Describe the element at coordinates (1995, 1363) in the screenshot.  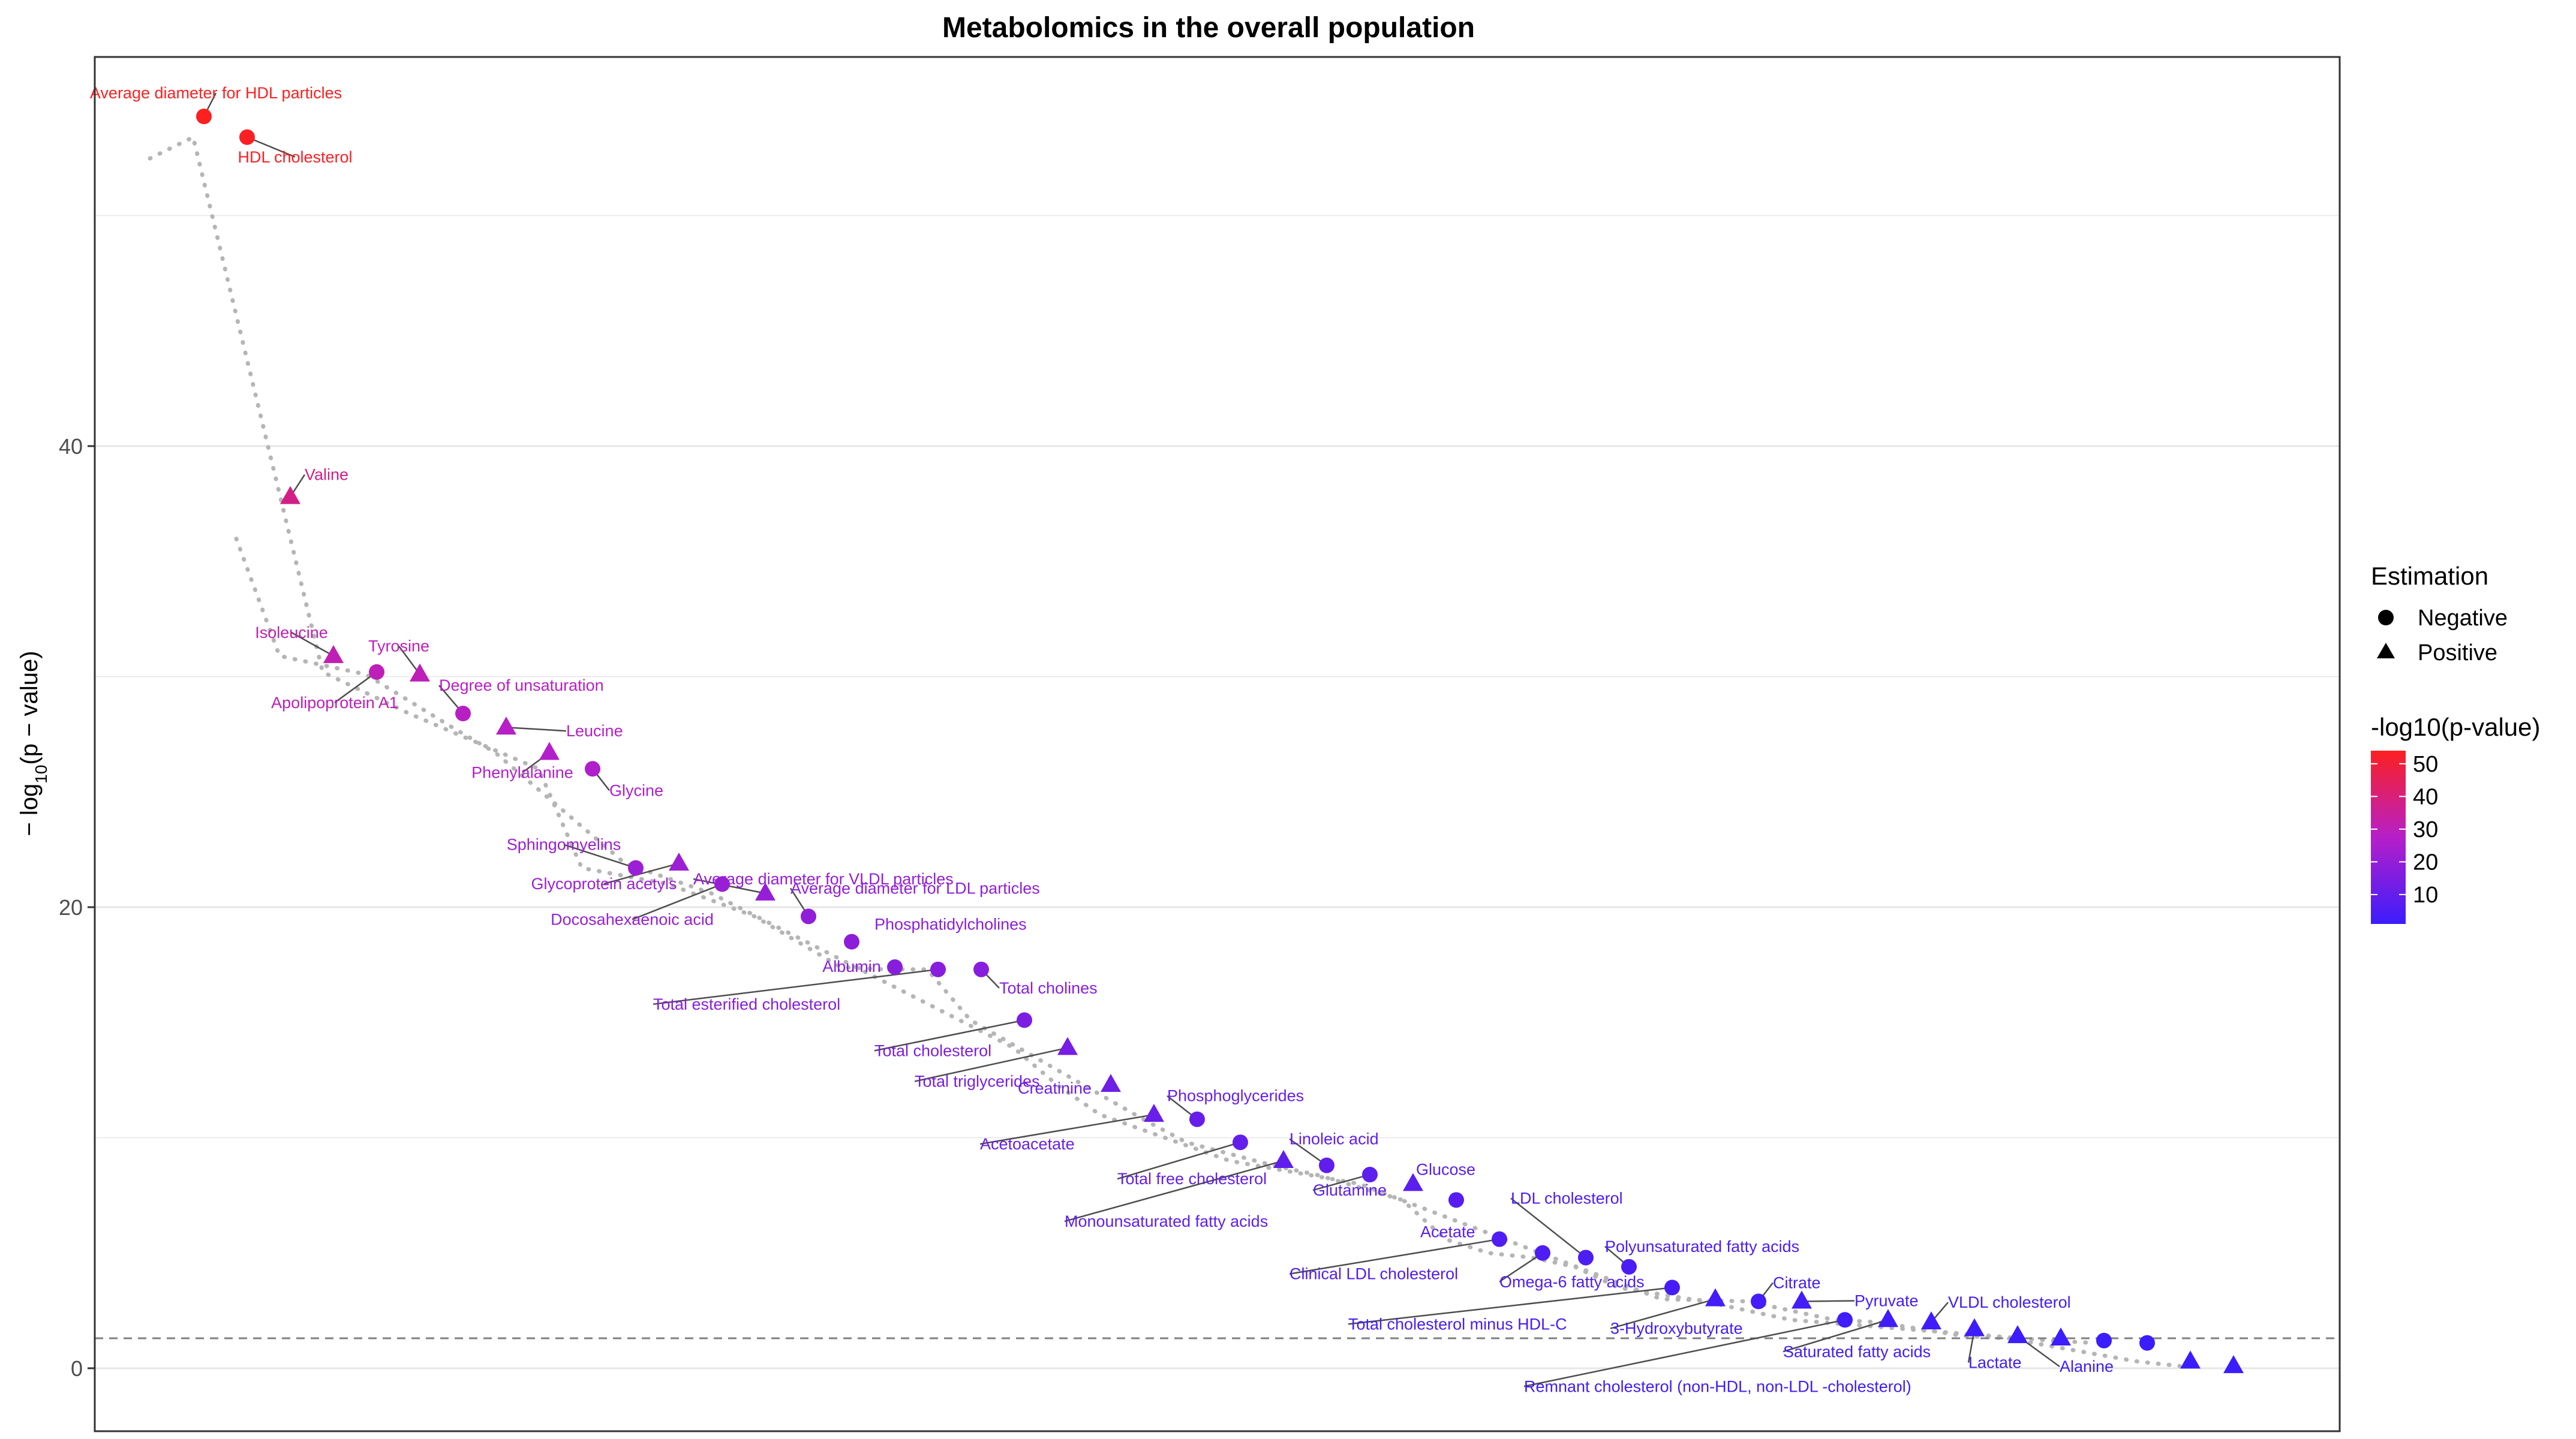
I see `point-label: Lactate` at that location.